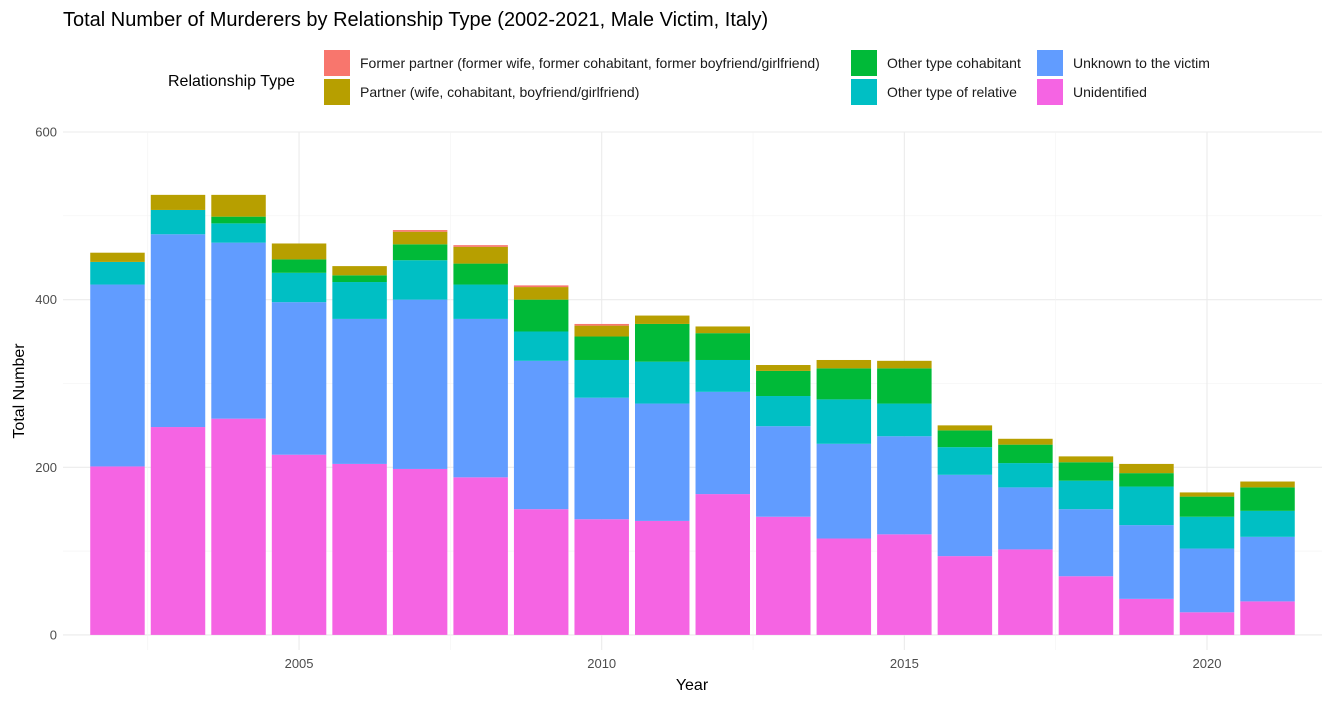 This screenshot has height=702, width=1330. I want to click on legend-title: Relationship Type, so click(231, 81).